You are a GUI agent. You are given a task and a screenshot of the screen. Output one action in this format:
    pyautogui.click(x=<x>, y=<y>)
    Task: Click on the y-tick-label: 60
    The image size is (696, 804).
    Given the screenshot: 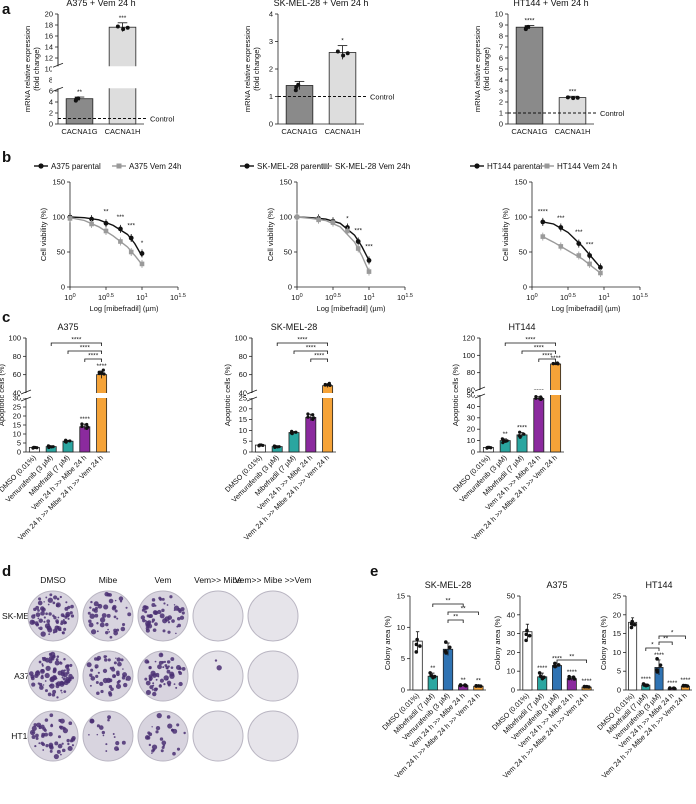 What is the action you would take?
    pyautogui.click(x=17, y=374)
    